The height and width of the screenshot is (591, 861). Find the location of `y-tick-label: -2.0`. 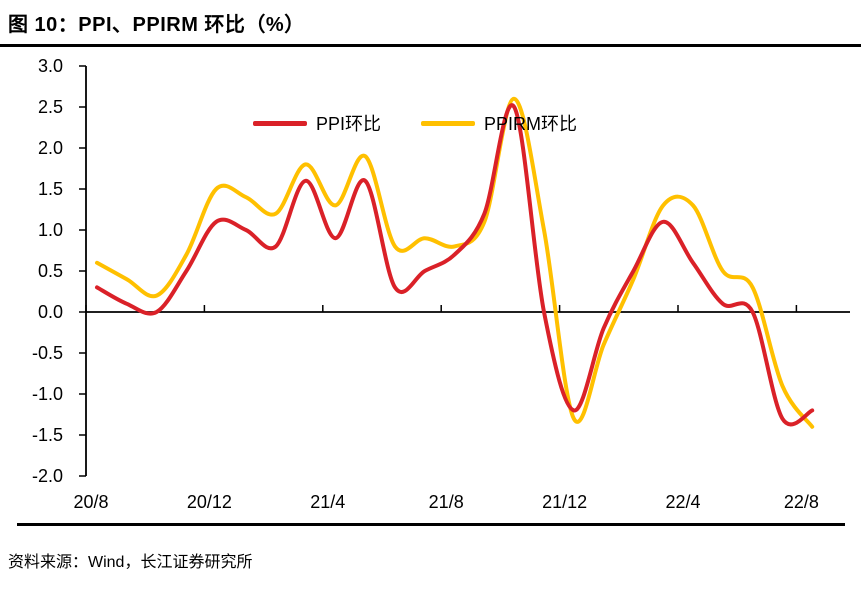

y-tick-label: -2.0 is located at coordinates (47, 476).